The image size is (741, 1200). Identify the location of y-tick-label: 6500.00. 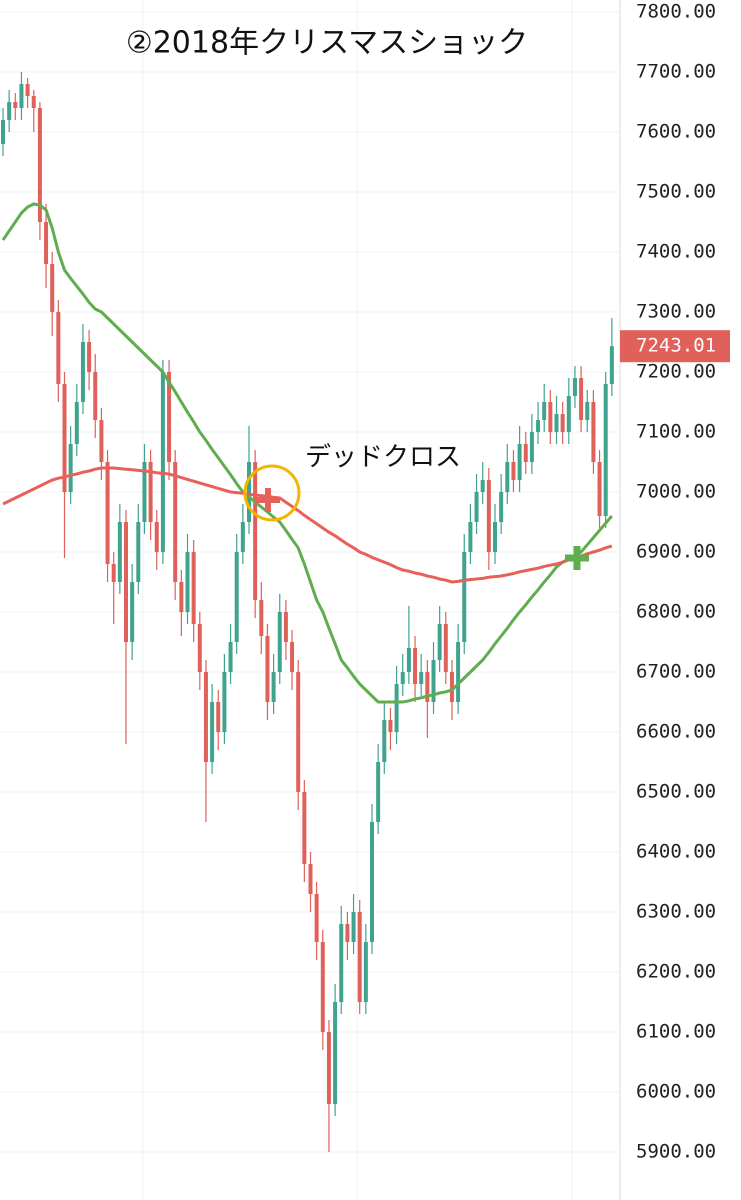
(676, 792).